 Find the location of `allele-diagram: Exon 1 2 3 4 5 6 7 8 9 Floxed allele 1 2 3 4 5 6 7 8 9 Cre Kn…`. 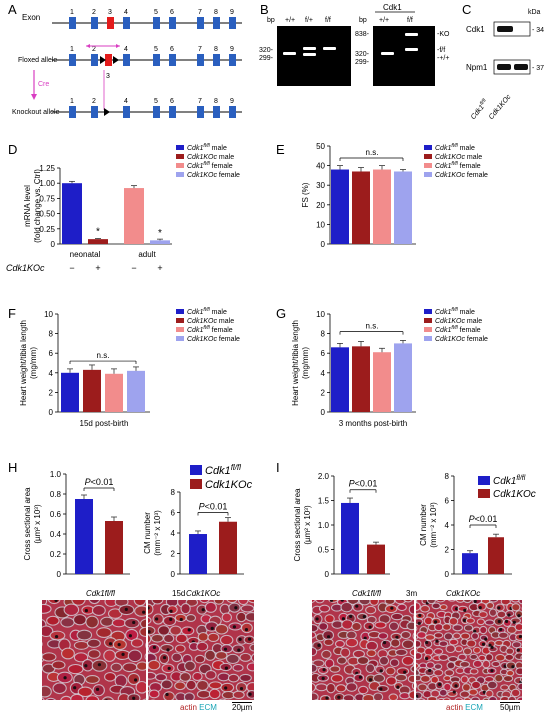

allele-diagram: Exon 1 2 3 4 5 6 7 8 9 Floxed allele 1 2 3 4 5 6 7 8 9 Cre Kn… is located at coordinates (127, 63).